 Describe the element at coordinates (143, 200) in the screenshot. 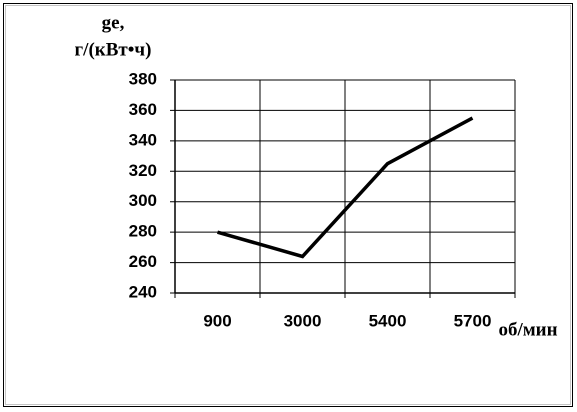

I see `y-tick-label: 300` at that location.